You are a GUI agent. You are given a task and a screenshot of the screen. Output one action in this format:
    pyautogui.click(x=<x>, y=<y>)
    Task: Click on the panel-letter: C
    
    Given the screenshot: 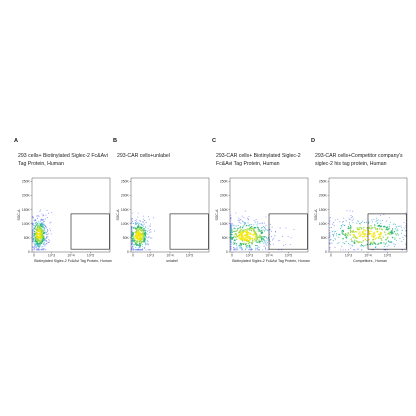 What is the action you would take?
    pyautogui.click(x=214, y=141)
    